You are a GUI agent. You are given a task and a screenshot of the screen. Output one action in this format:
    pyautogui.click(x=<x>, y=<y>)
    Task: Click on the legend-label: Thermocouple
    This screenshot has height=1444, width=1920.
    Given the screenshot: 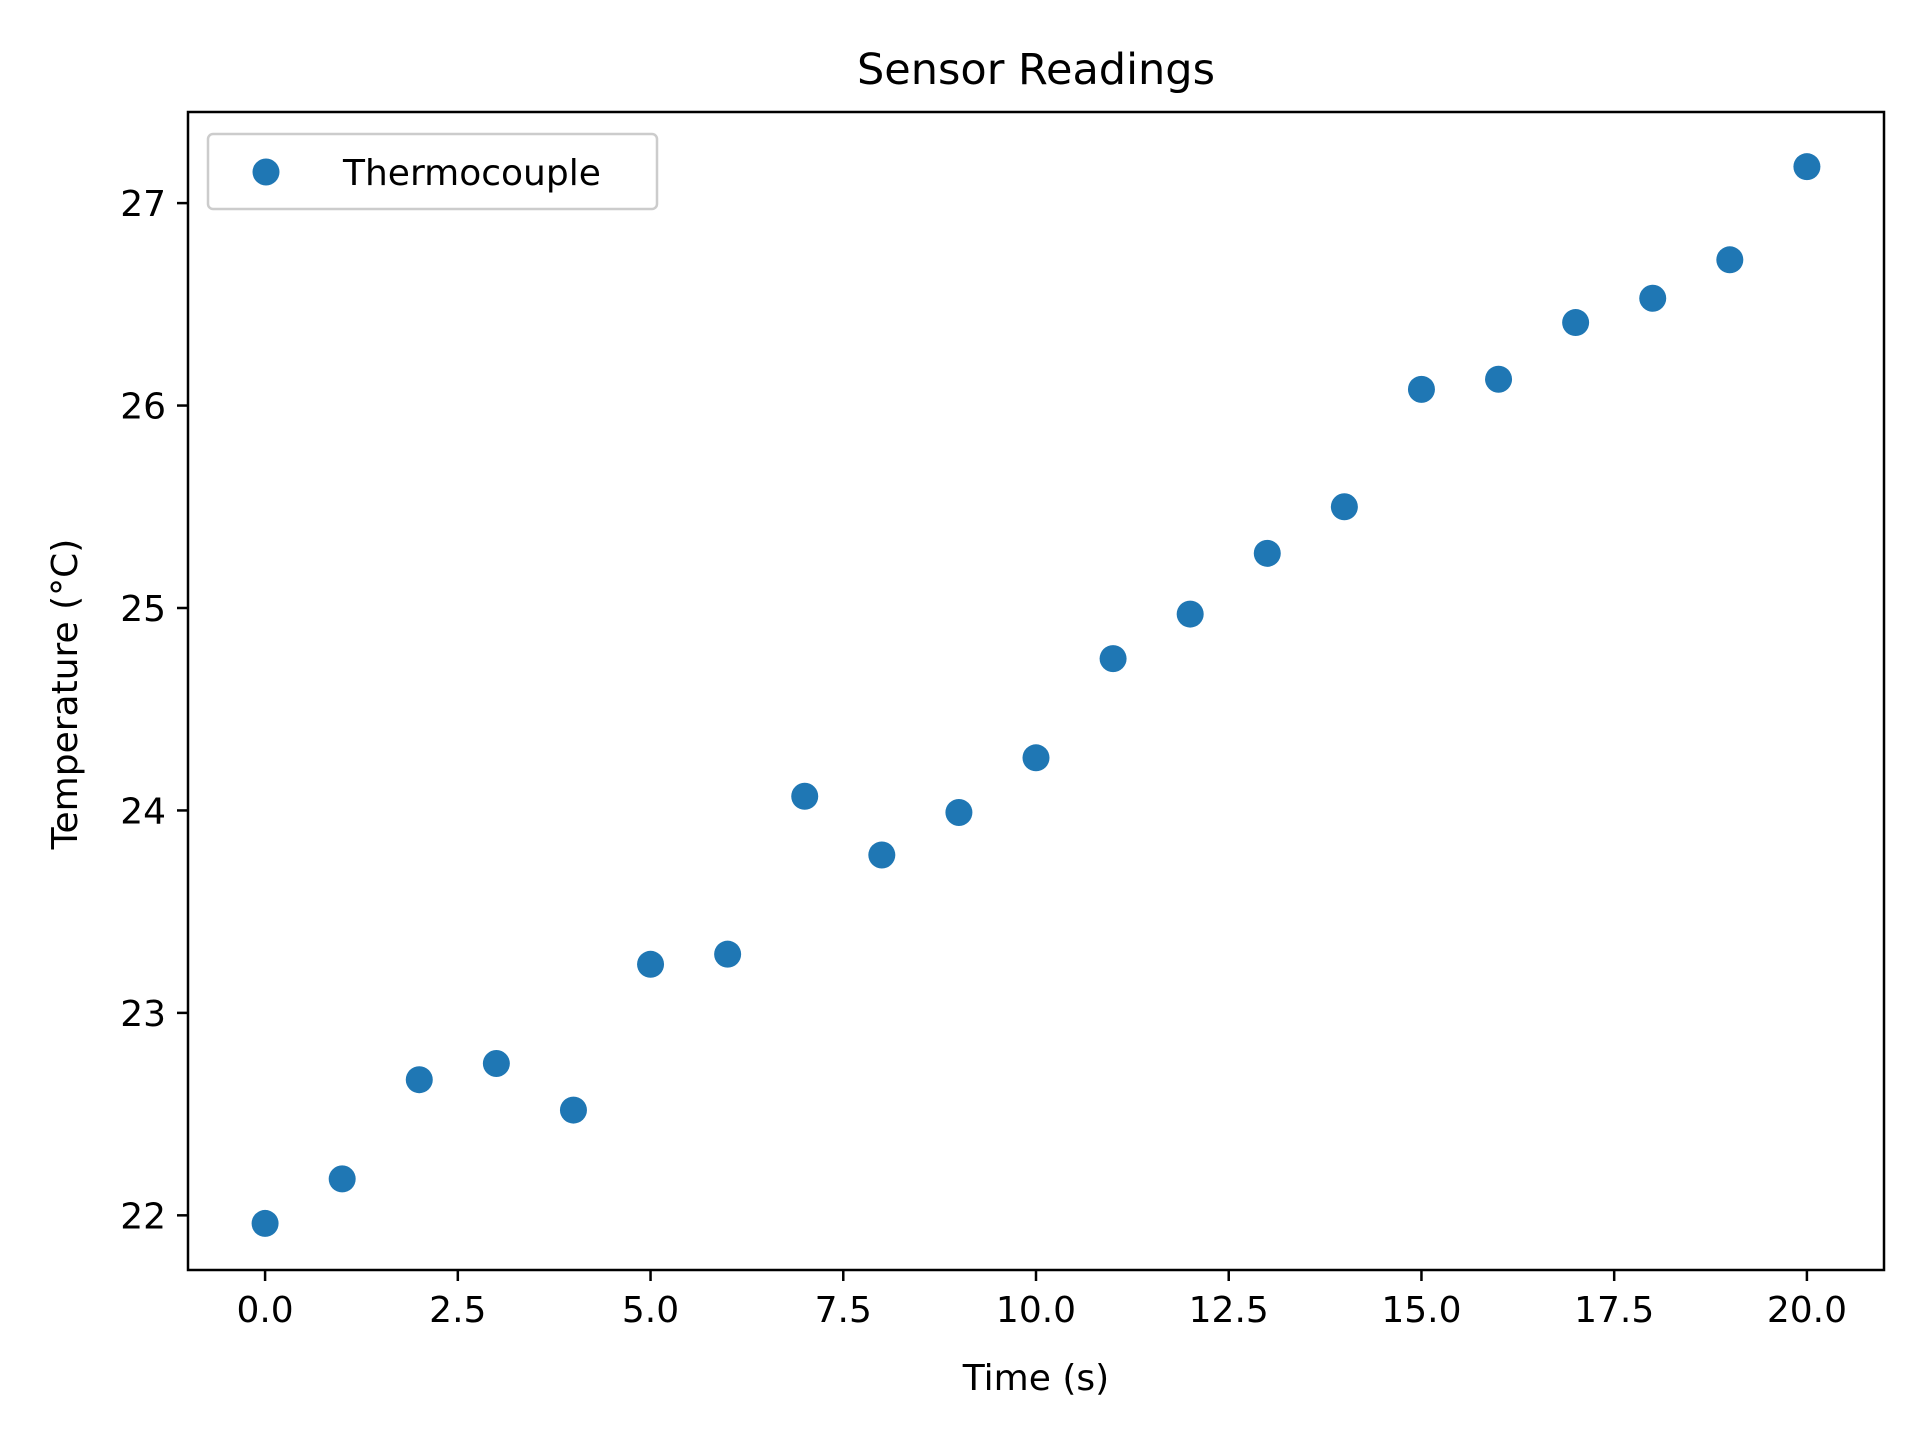 What is the action you would take?
    pyautogui.click(x=471, y=173)
    